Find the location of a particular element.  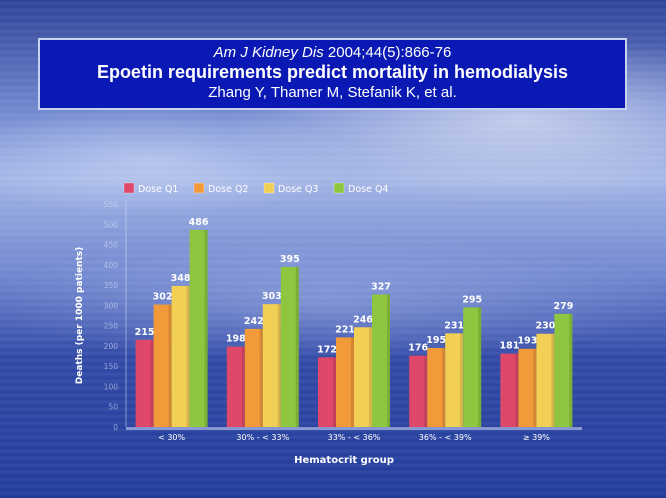

y-tick-label: 300 is located at coordinates (111, 305).